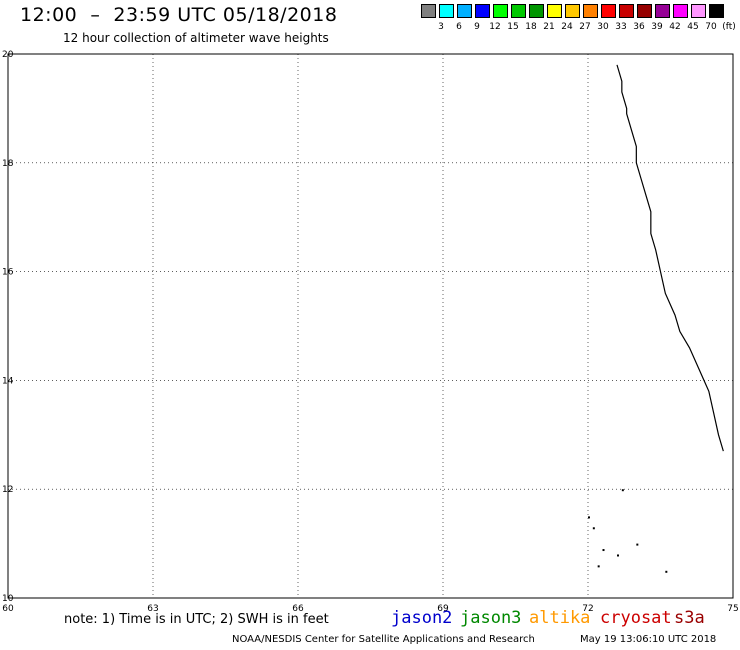 This screenshot has height=650, width=740. I want to click on swh-value-label: 3.41, so click(5, 1).